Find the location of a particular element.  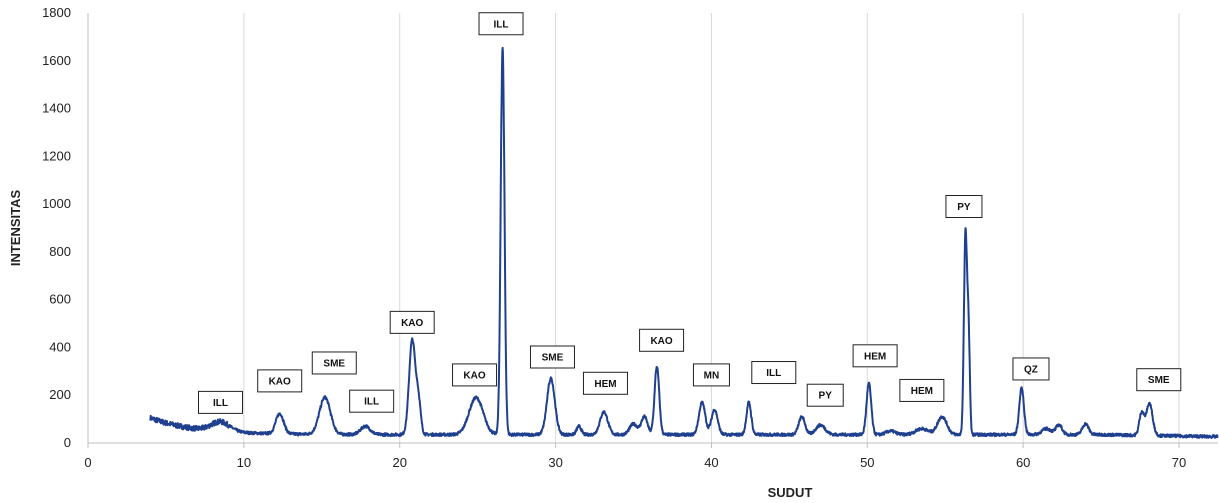

x-tick-label-5: 50 is located at coordinates (867, 462).